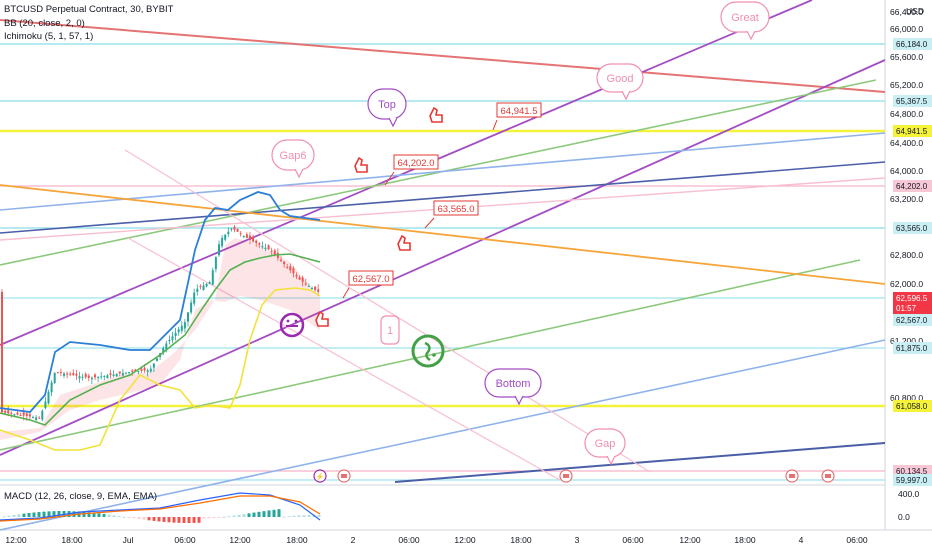  Describe the element at coordinates (906, 85) in the screenshot. I see `price-axis-label: 65,200.0` at that location.